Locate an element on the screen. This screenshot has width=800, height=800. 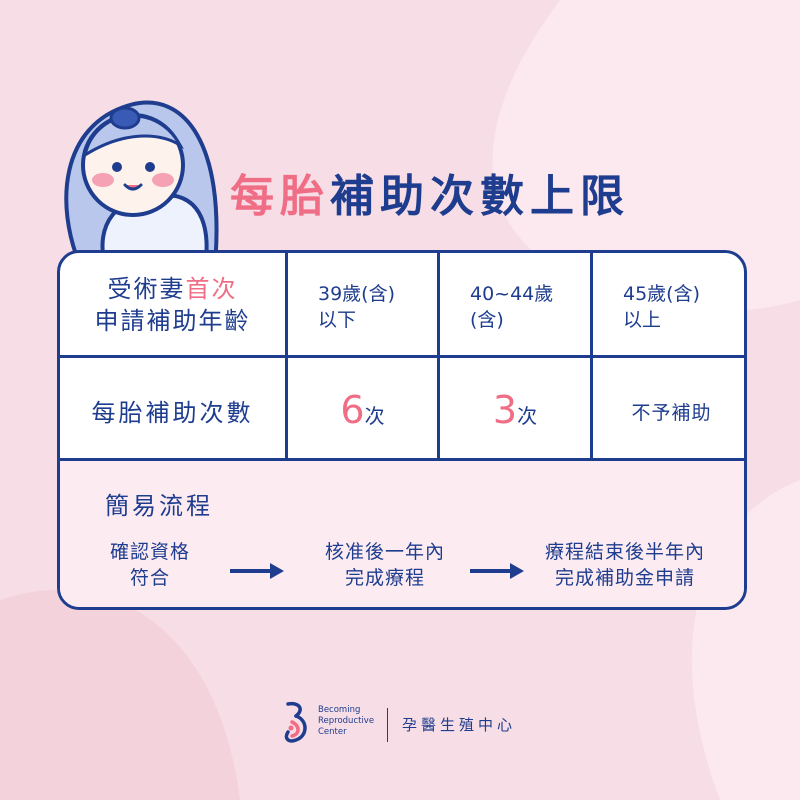
count-value: 6次 is located at coordinates (362, 410).